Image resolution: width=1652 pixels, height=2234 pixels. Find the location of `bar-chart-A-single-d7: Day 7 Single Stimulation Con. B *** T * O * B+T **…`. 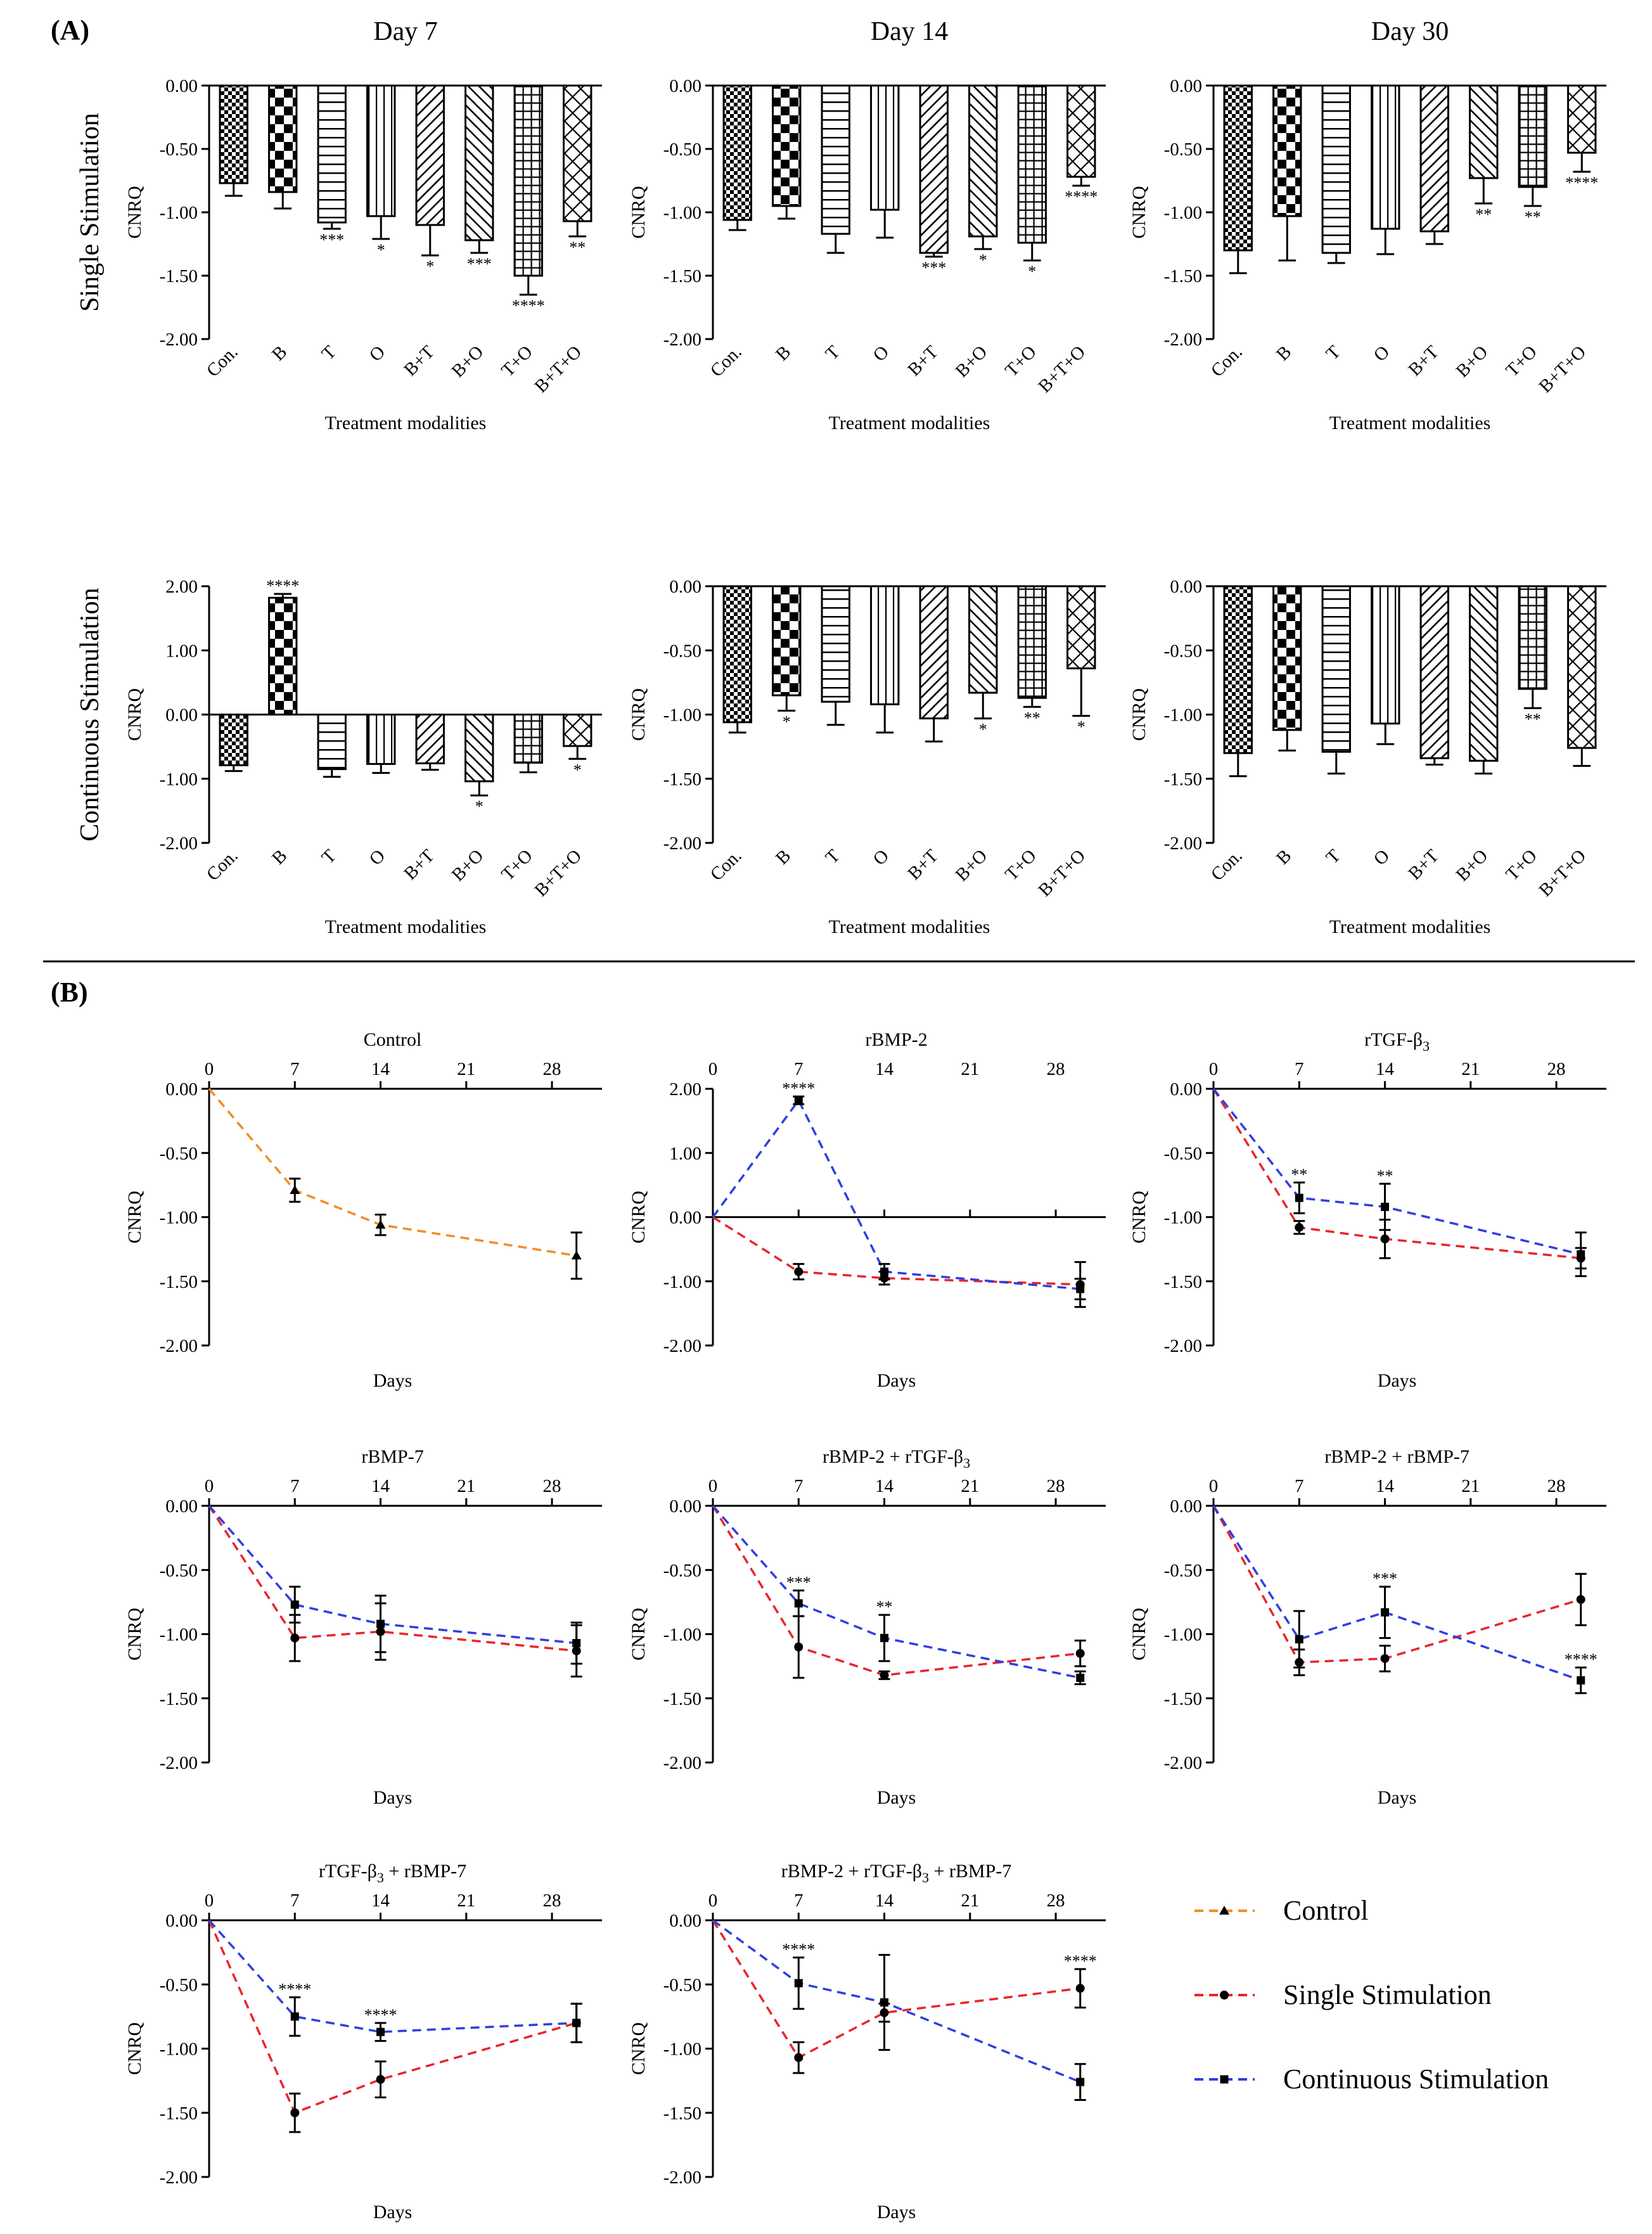

bar-chart-A-single-d7: Day 7 Single Stimulation Con. B *** T * O * B+T **… is located at coordinates (338, 225).